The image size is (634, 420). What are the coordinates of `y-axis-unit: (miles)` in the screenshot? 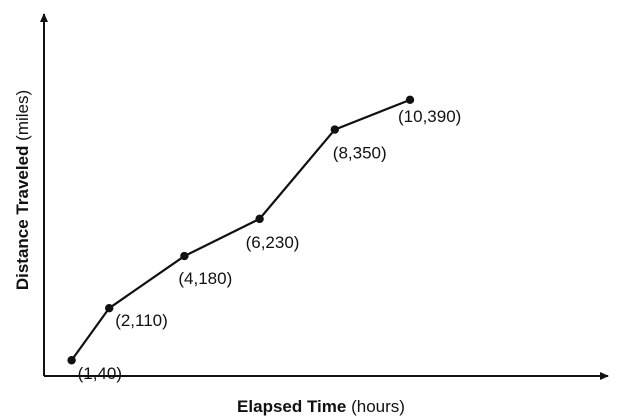 It's located at (22, 115).